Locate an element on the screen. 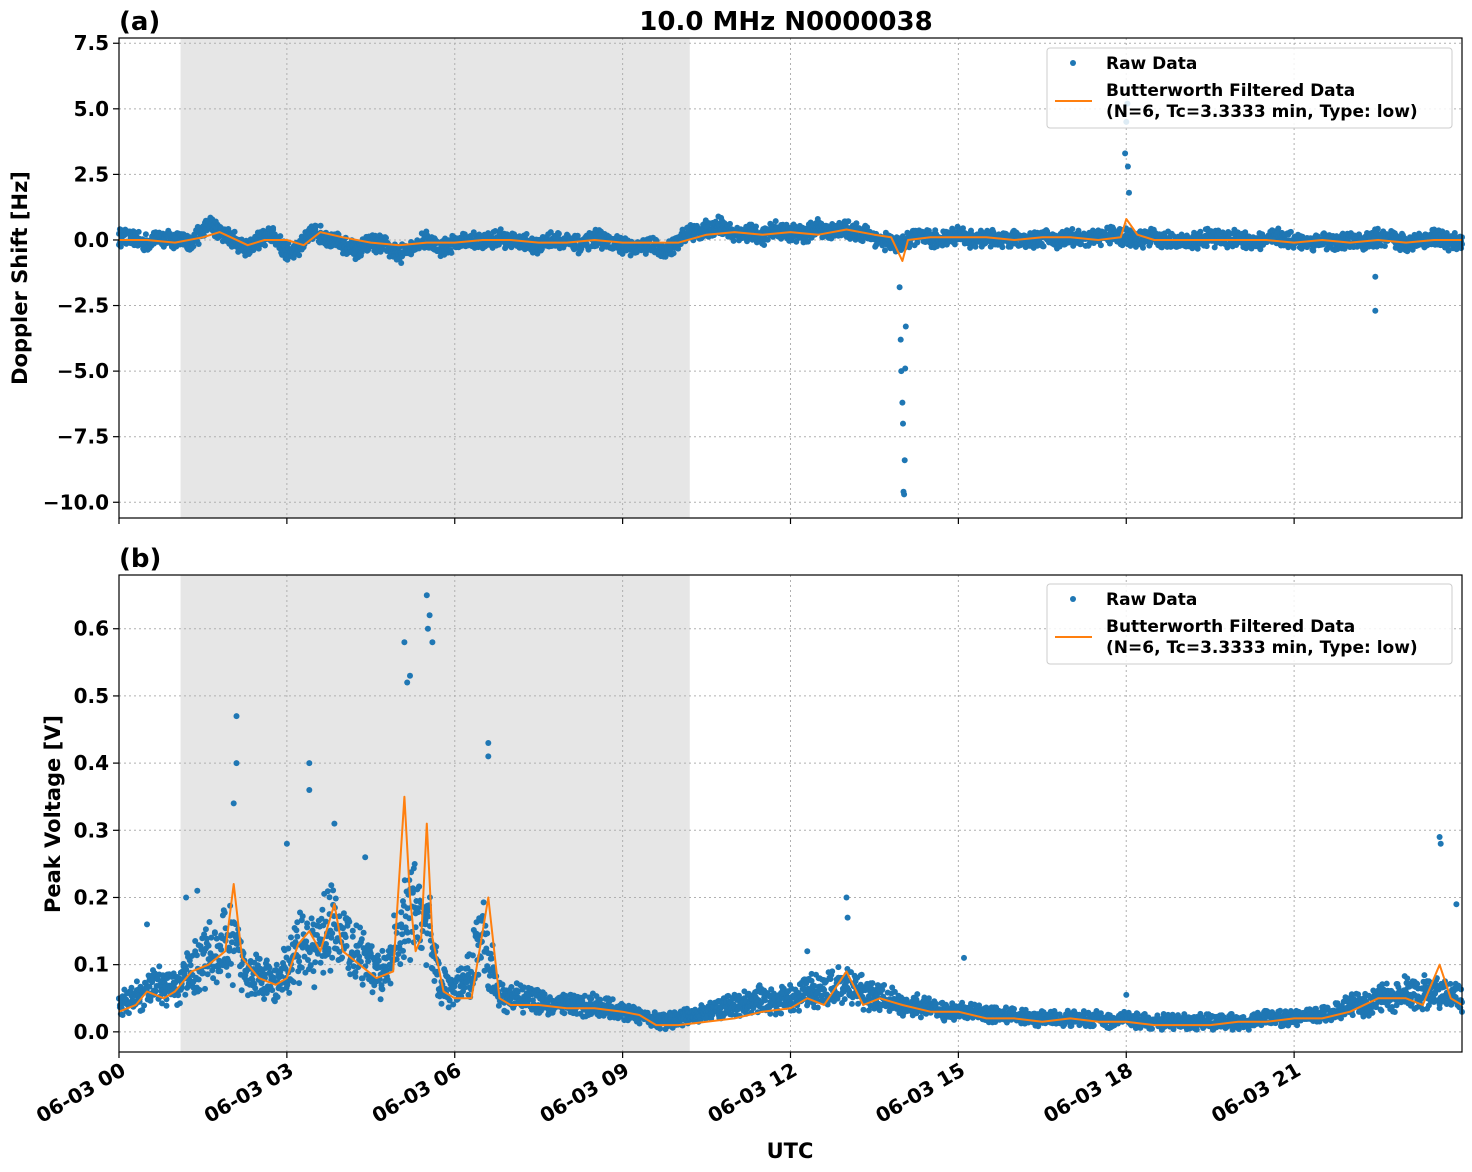  figure-title: 10.0 MHz N0000038 is located at coordinates (785, 22).